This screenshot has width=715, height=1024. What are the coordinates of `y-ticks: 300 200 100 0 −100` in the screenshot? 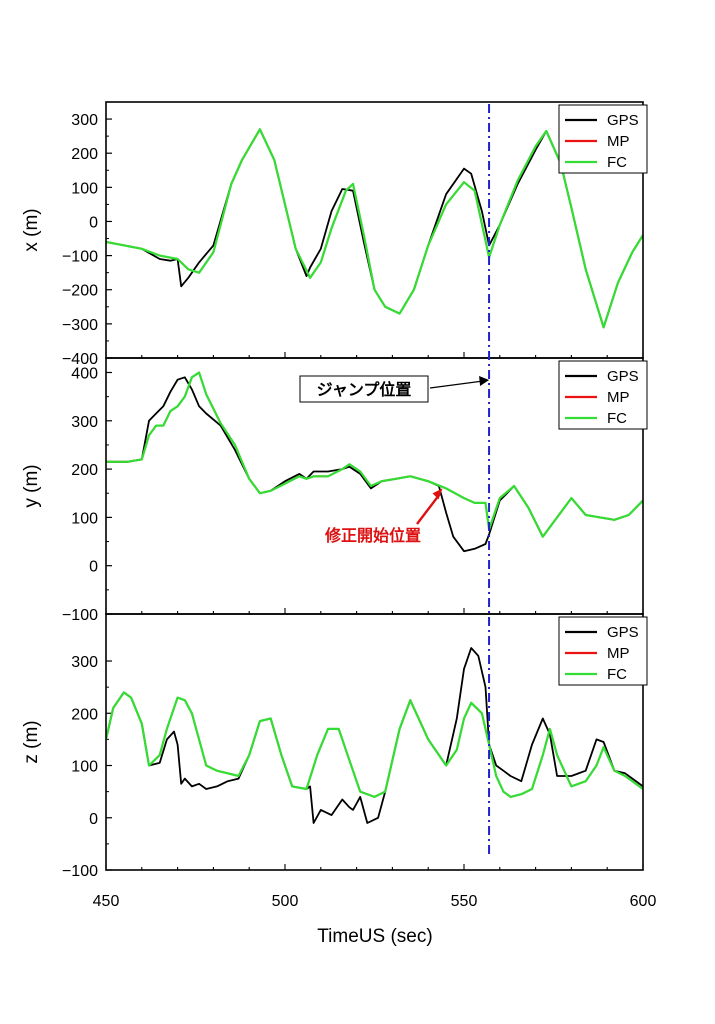 It's located at (87, 767).